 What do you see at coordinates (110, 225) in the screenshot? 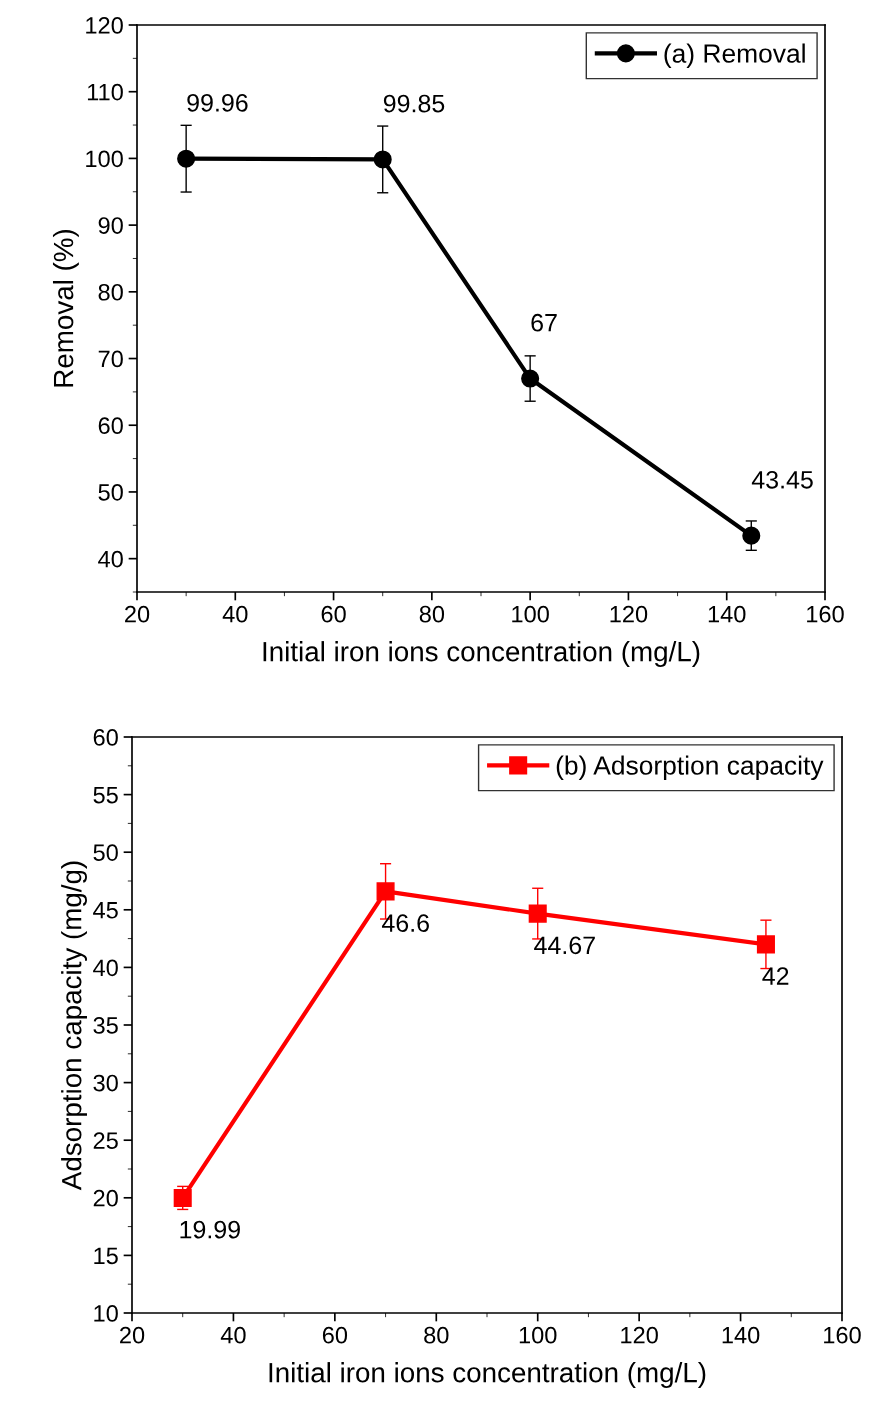
I see `y-tick-label: 90` at bounding box center [110, 225].